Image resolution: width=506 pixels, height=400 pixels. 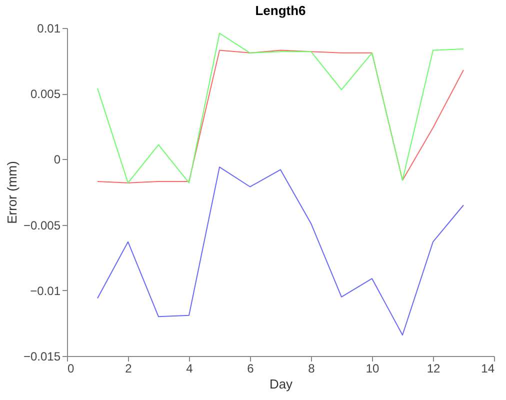 What do you see at coordinates (42, 225) in the screenshot?
I see `y-tick-label: −0.005` at bounding box center [42, 225].